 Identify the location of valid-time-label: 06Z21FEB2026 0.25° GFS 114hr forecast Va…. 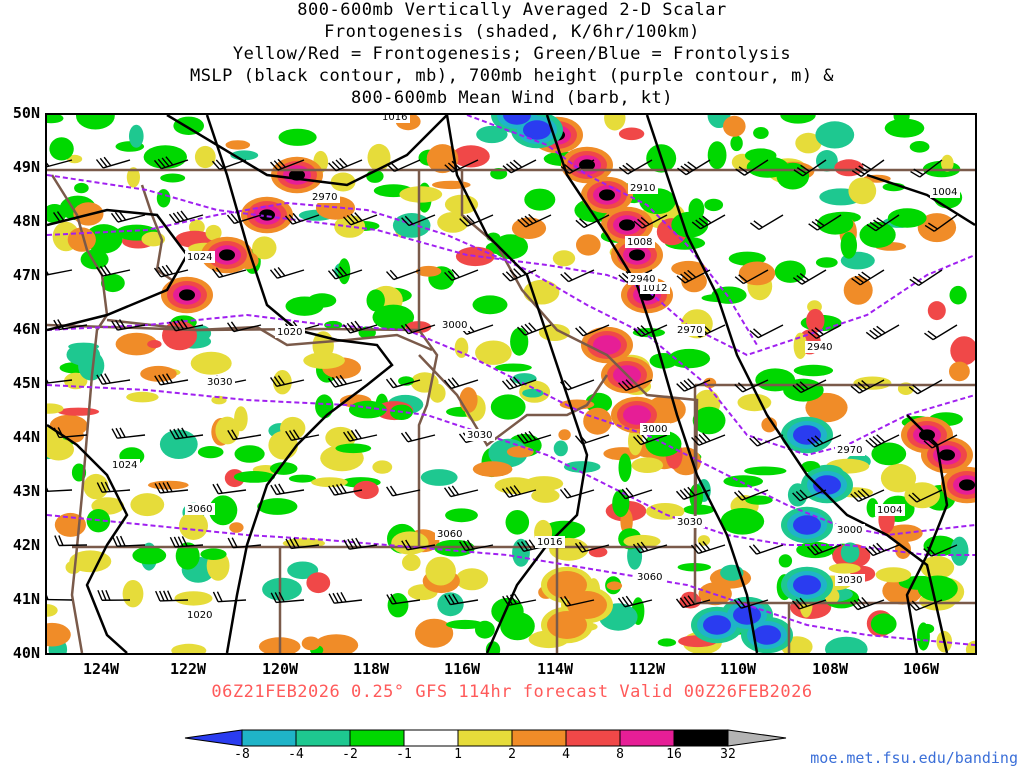
(512, 692).